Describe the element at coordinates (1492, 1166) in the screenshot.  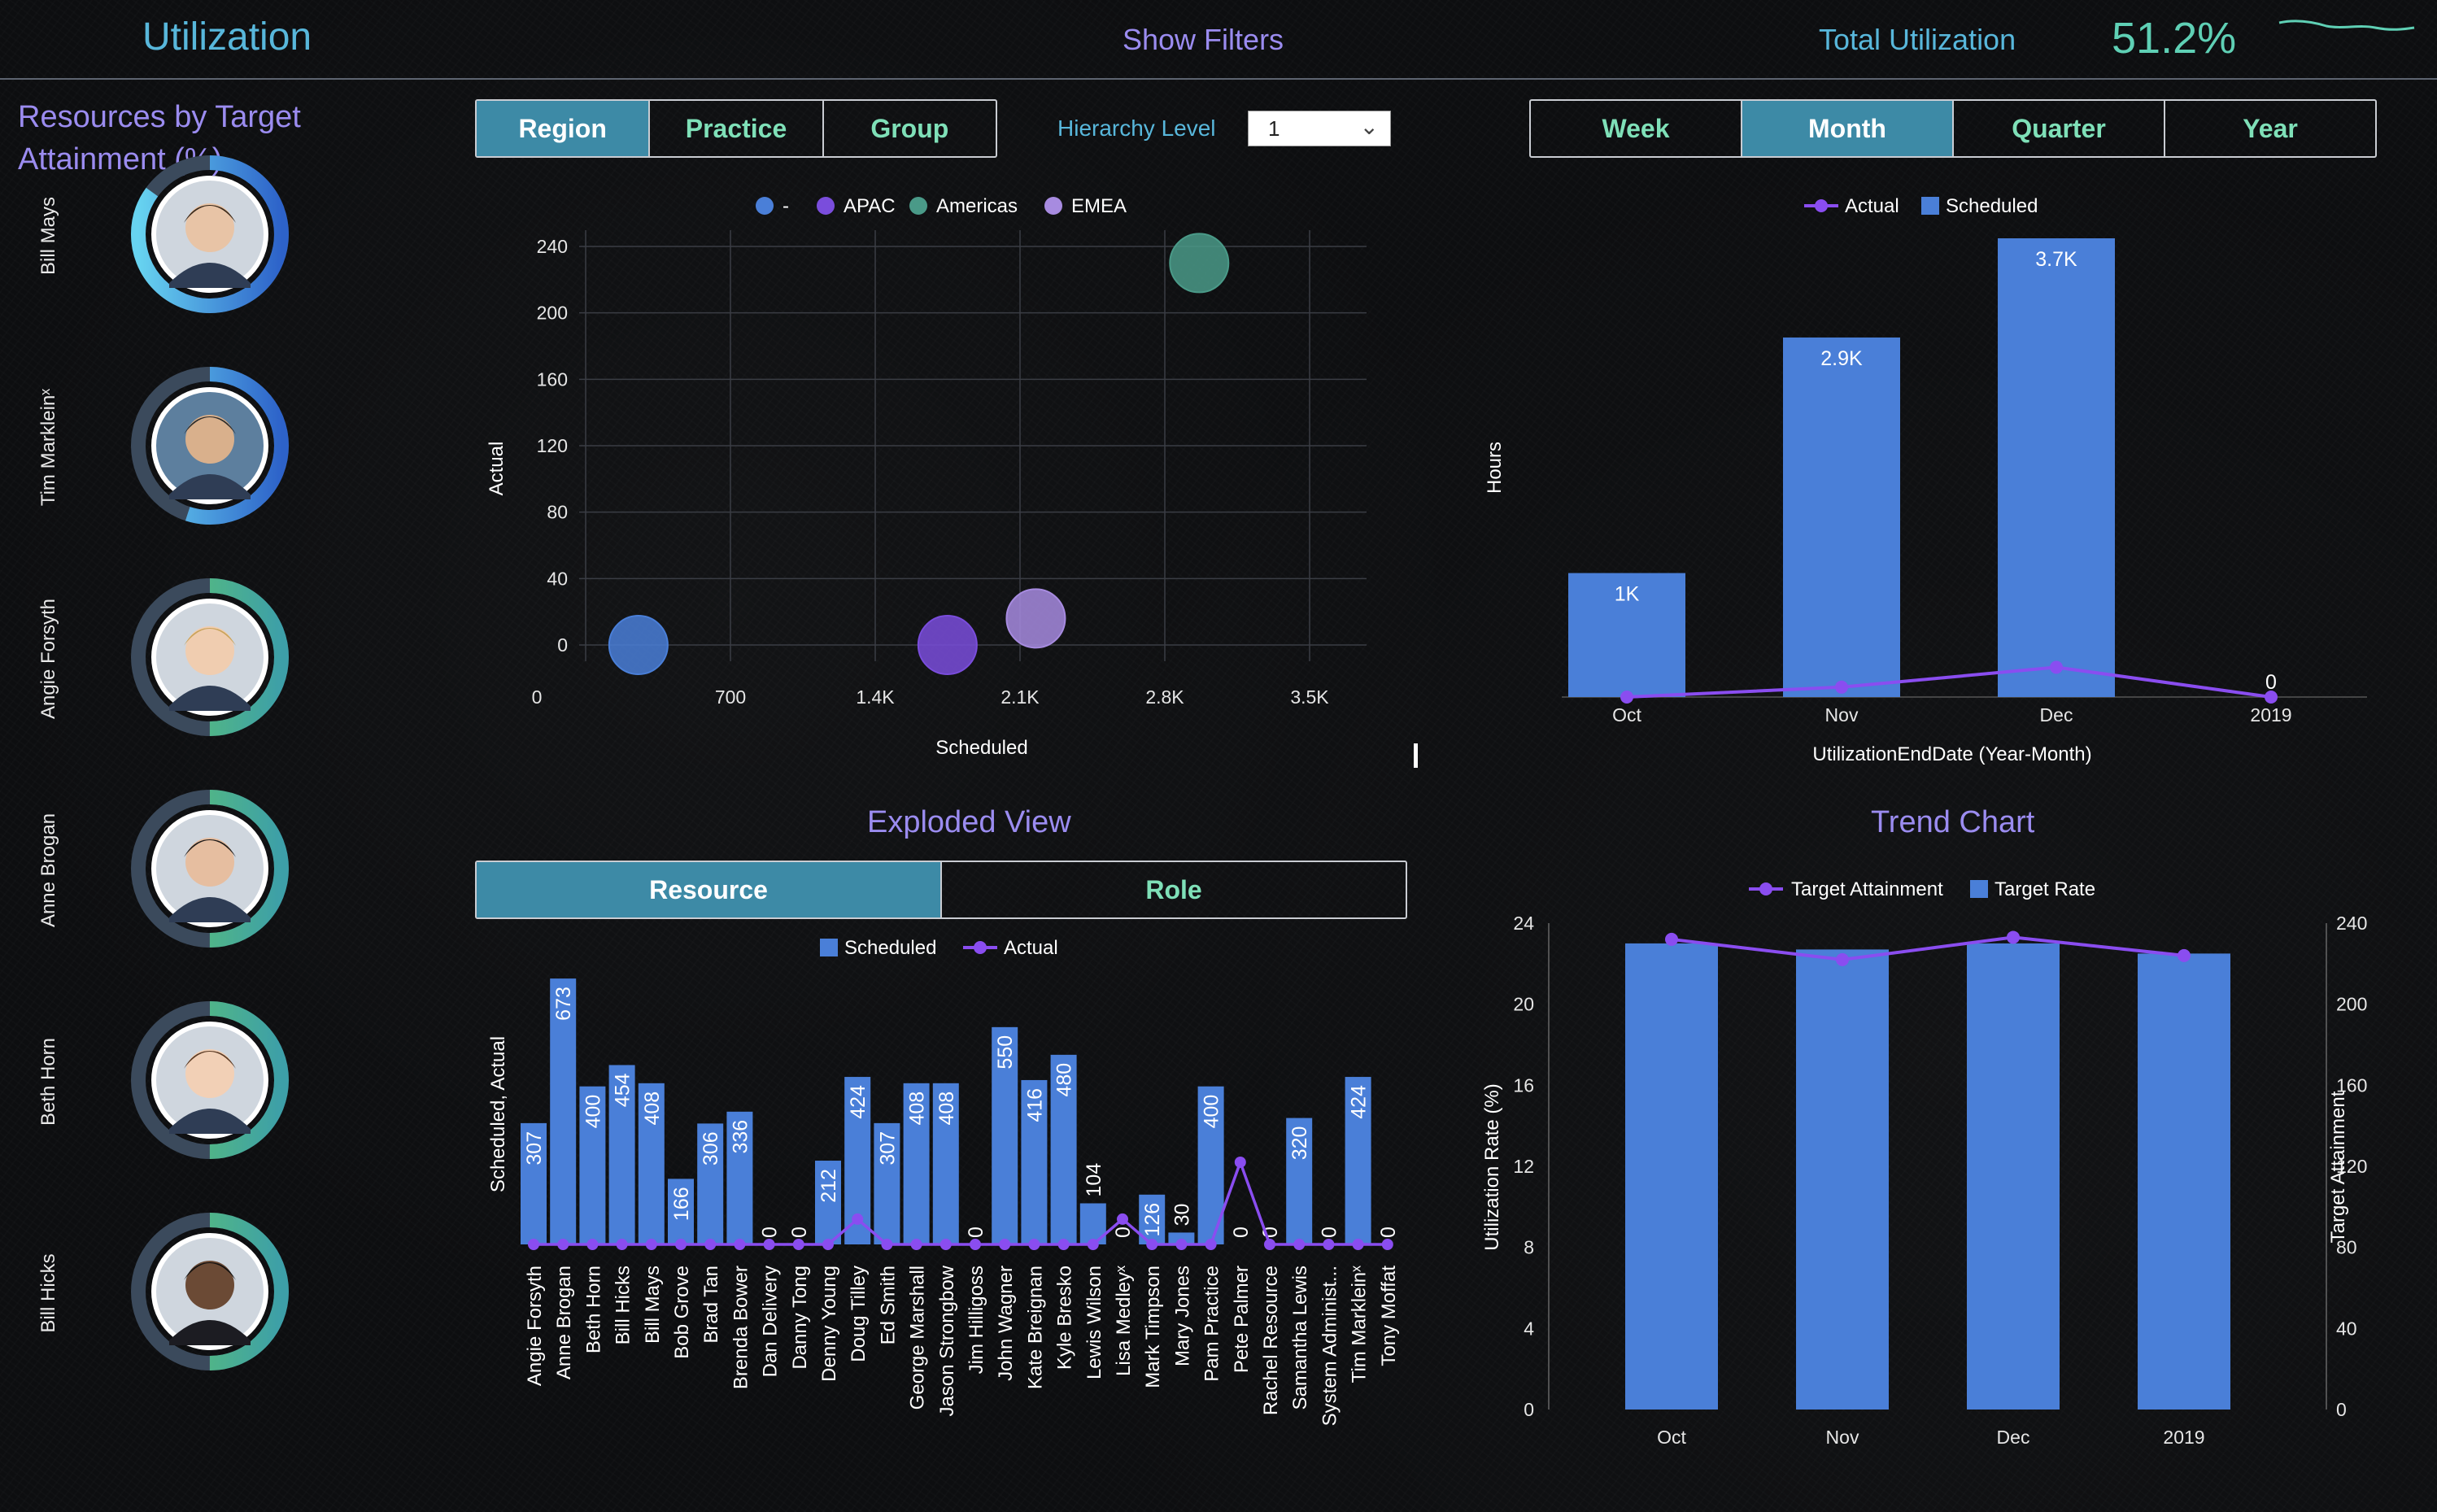
I see `y-axis-title: Utilization Rate (%)` at that location.